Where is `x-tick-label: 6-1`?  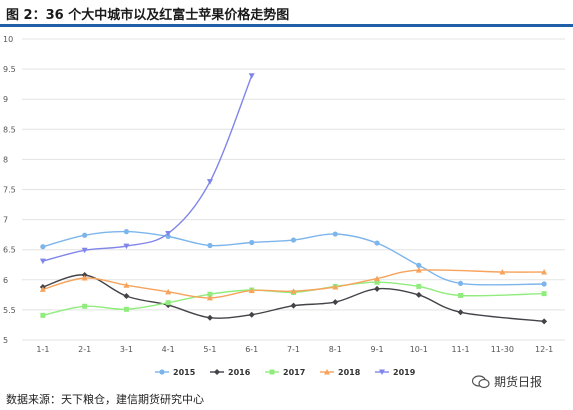
x-tick-label: 6-1 is located at coordinates (251, 349).